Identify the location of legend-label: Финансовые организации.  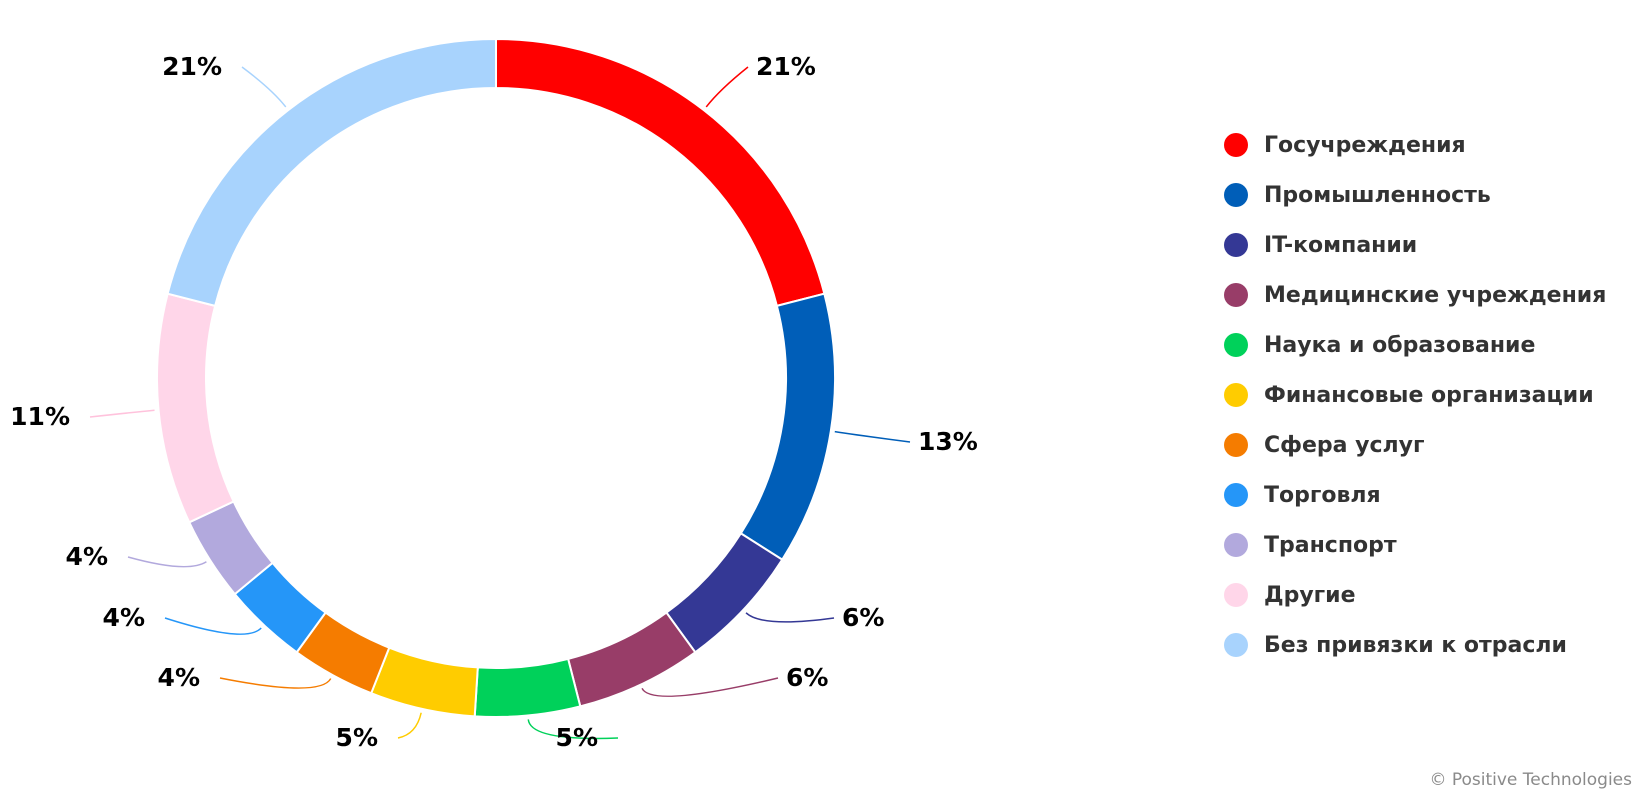
(1429, 395).